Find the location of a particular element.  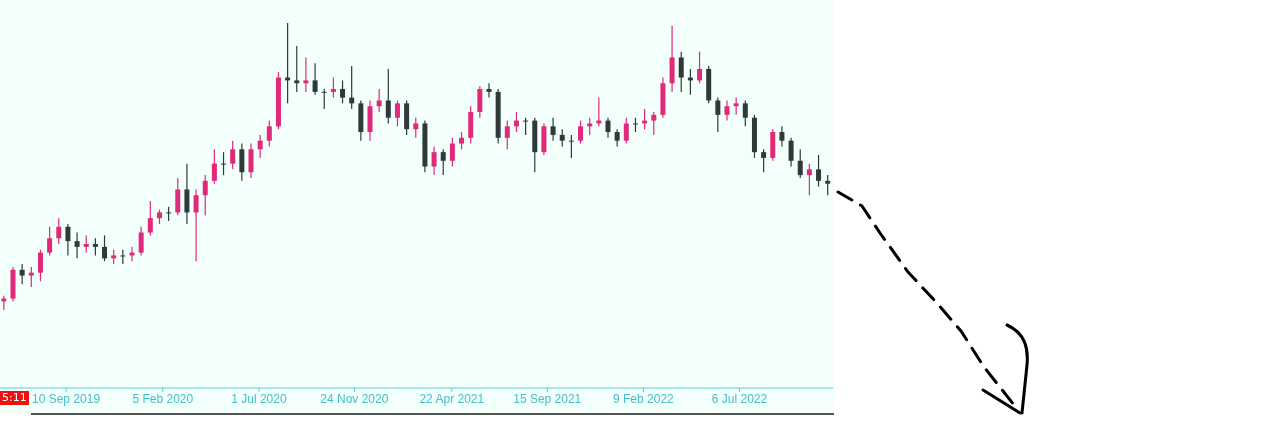

x-tick-label: 1 Jul 2020 is located at coordinates (259, 398).